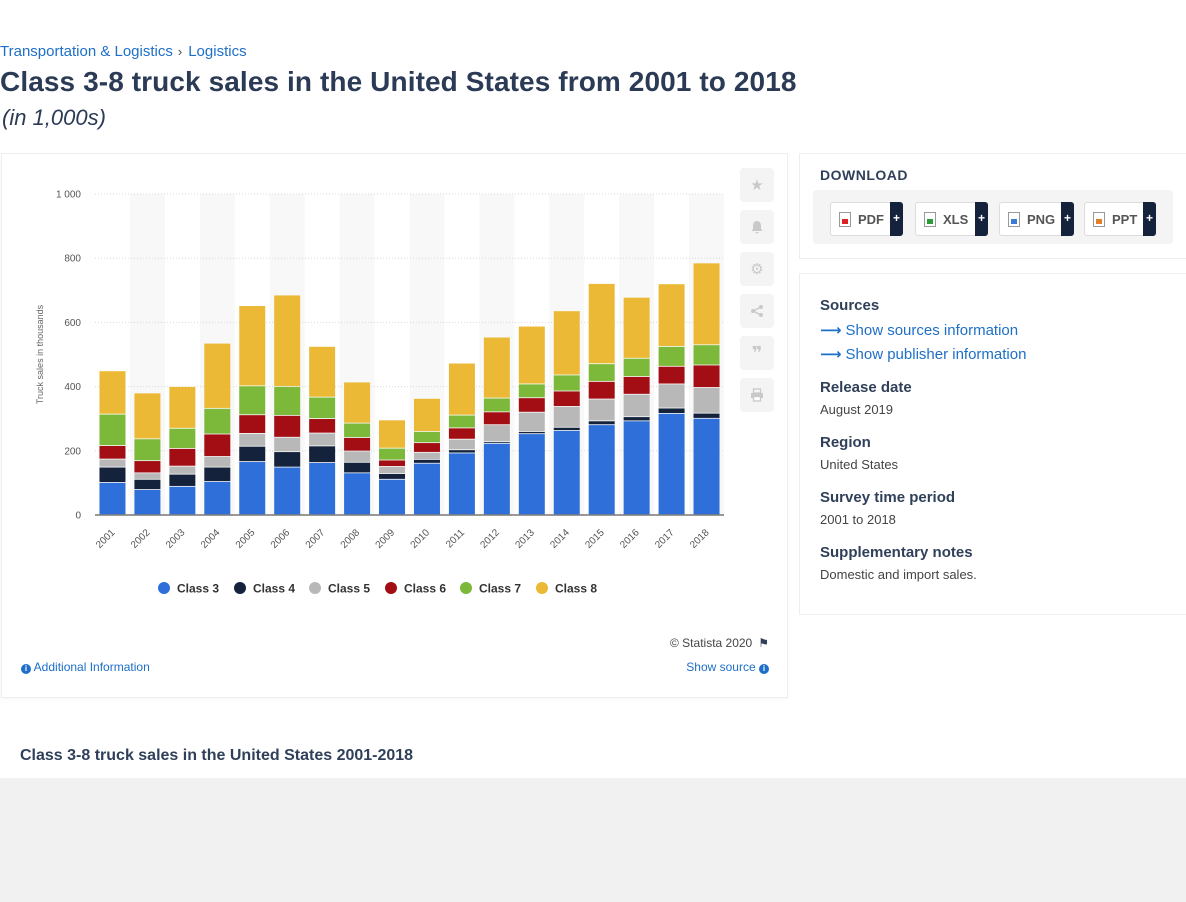  What do you see at coordinates (595, 539) in the screenshot?
I see `x-tick-label: 2015` at bounding box center [595, 539].